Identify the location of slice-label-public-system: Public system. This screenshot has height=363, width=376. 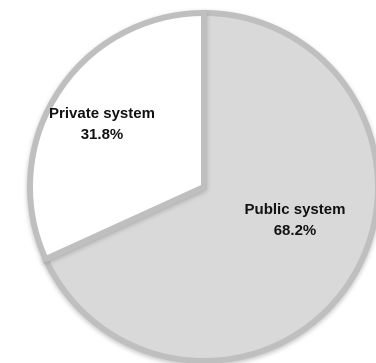
(295, 209).